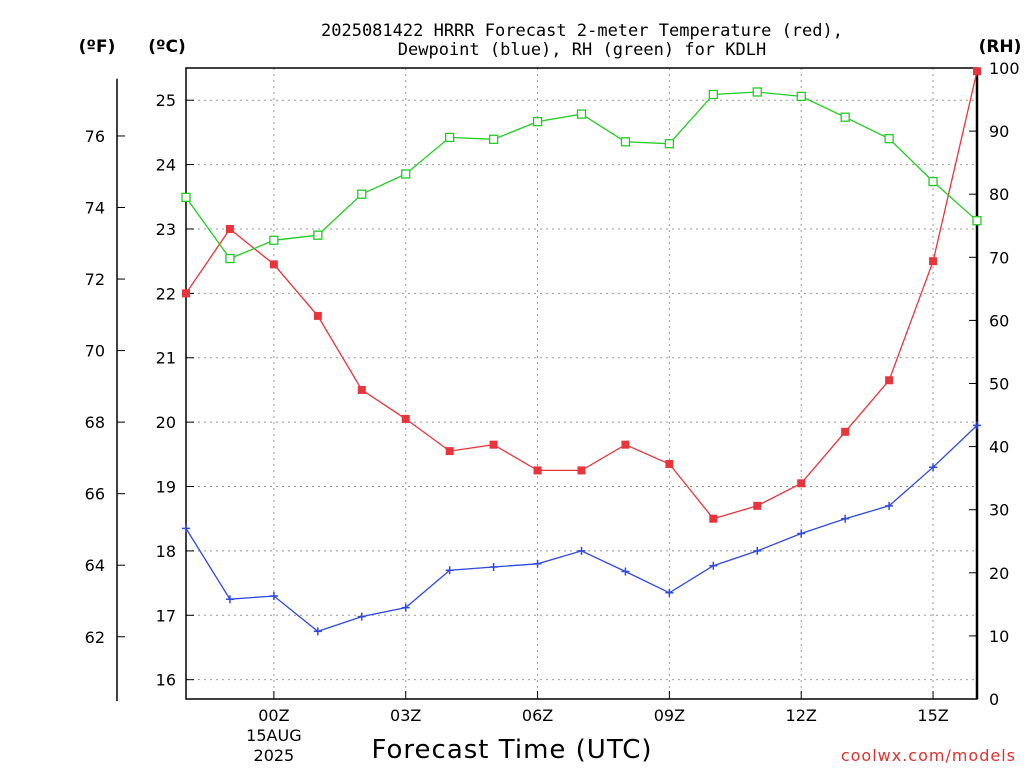  Describe the element at coordinates (994, 699) in the screenshot. I see `rh-tick-label: 0` at that location.